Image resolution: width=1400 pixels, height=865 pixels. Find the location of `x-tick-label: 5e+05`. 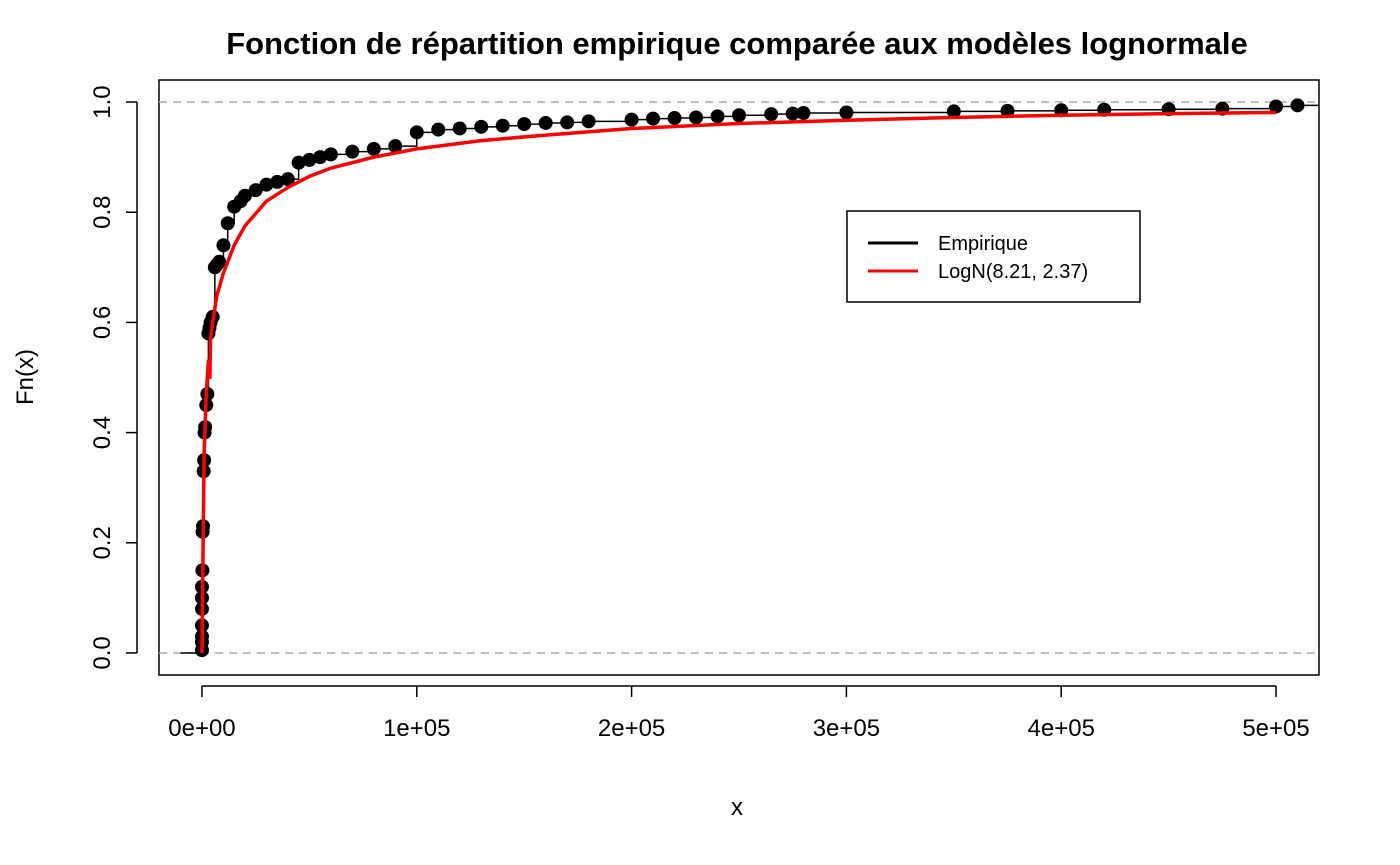

x-tick-label: 5e+05 is located at coordinates (1275, 728).